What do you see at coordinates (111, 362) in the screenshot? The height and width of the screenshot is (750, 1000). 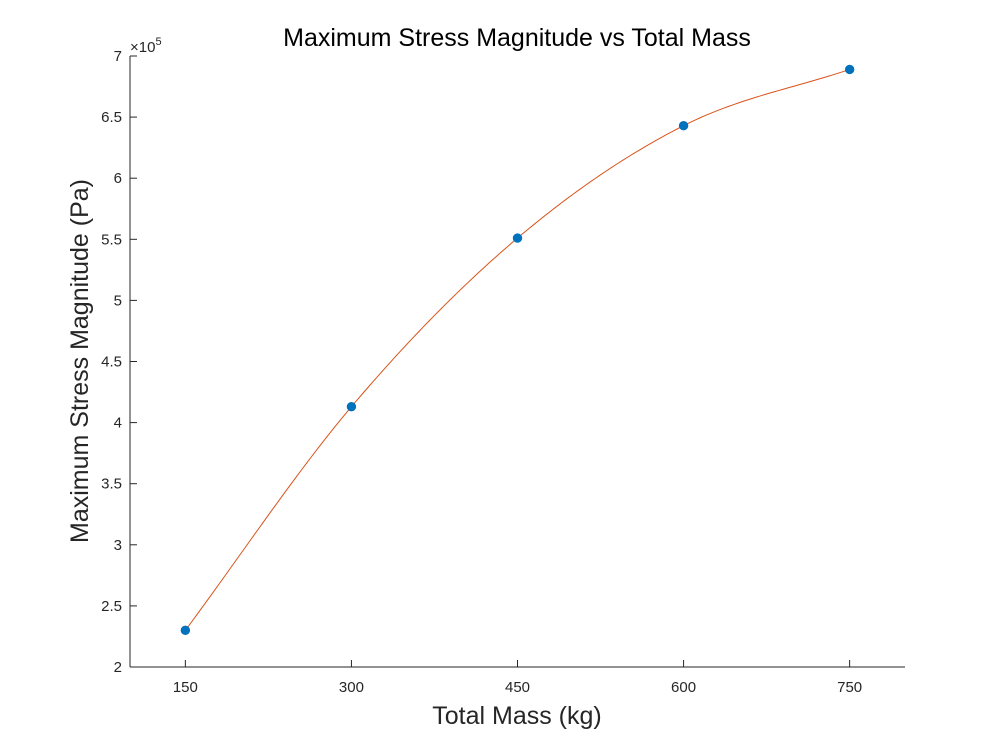 I see `y-tick-label: 4.5` at bounding box center [111, 362].